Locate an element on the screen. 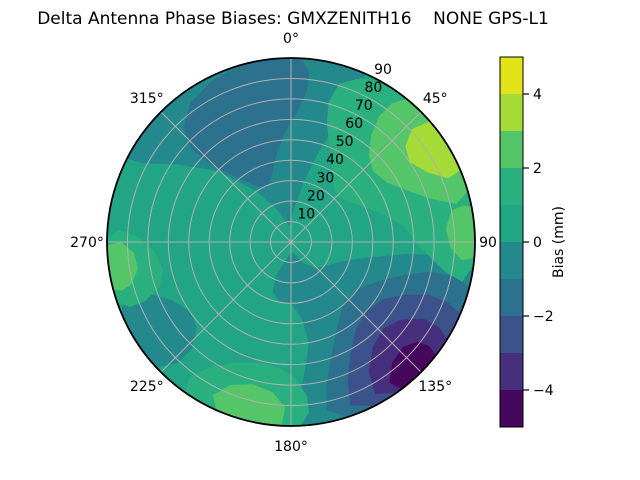 The width and height of the screenshot is (640, 480). contour-region-ne-pos4 is located at coordinates (433, 150).